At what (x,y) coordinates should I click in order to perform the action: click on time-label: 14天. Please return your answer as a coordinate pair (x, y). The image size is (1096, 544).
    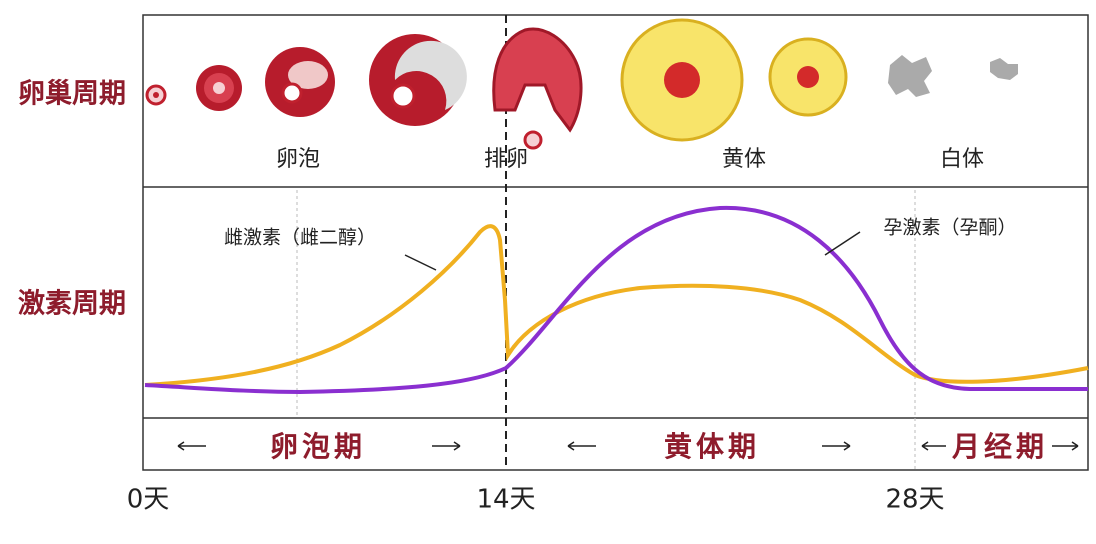
    Looking at the image, I should click on (505, 500).